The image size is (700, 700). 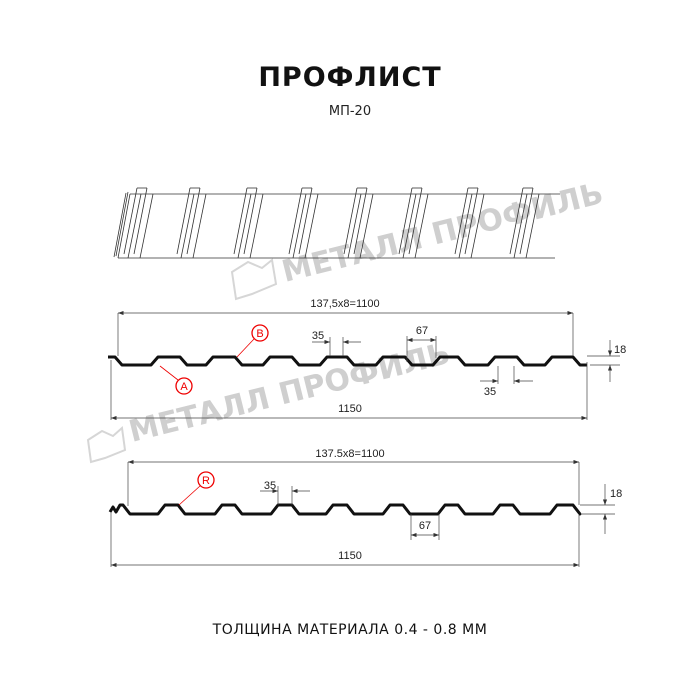 What do you see at coordinates (344, 304) in the screenshot?
I see `dim-label-pitch: 137,5x8=1100` at bounding box center [344, 304].